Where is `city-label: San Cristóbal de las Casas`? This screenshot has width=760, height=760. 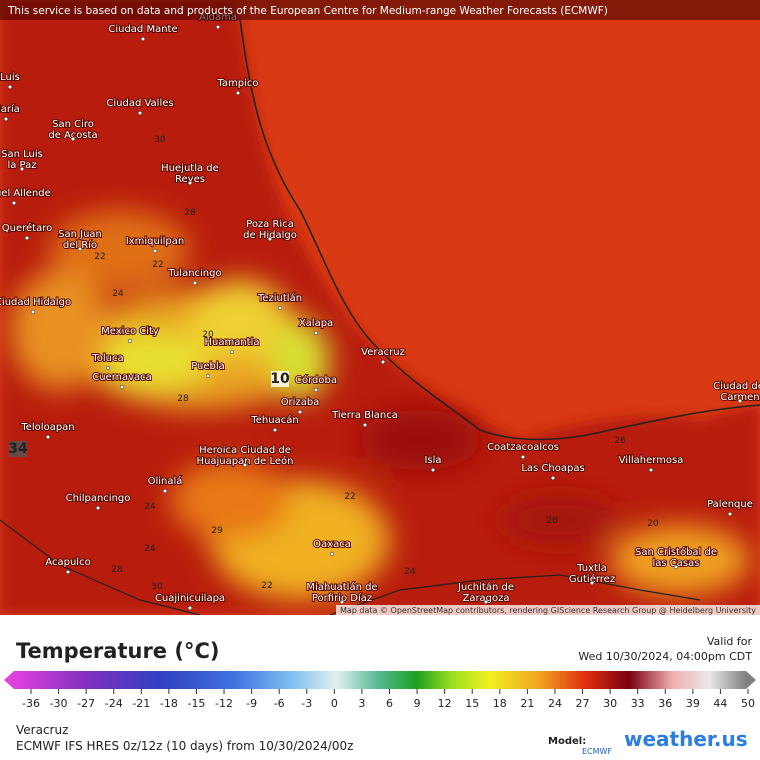 city-label: San Cristóbal de las Casas is located at coordinates (676, 557).